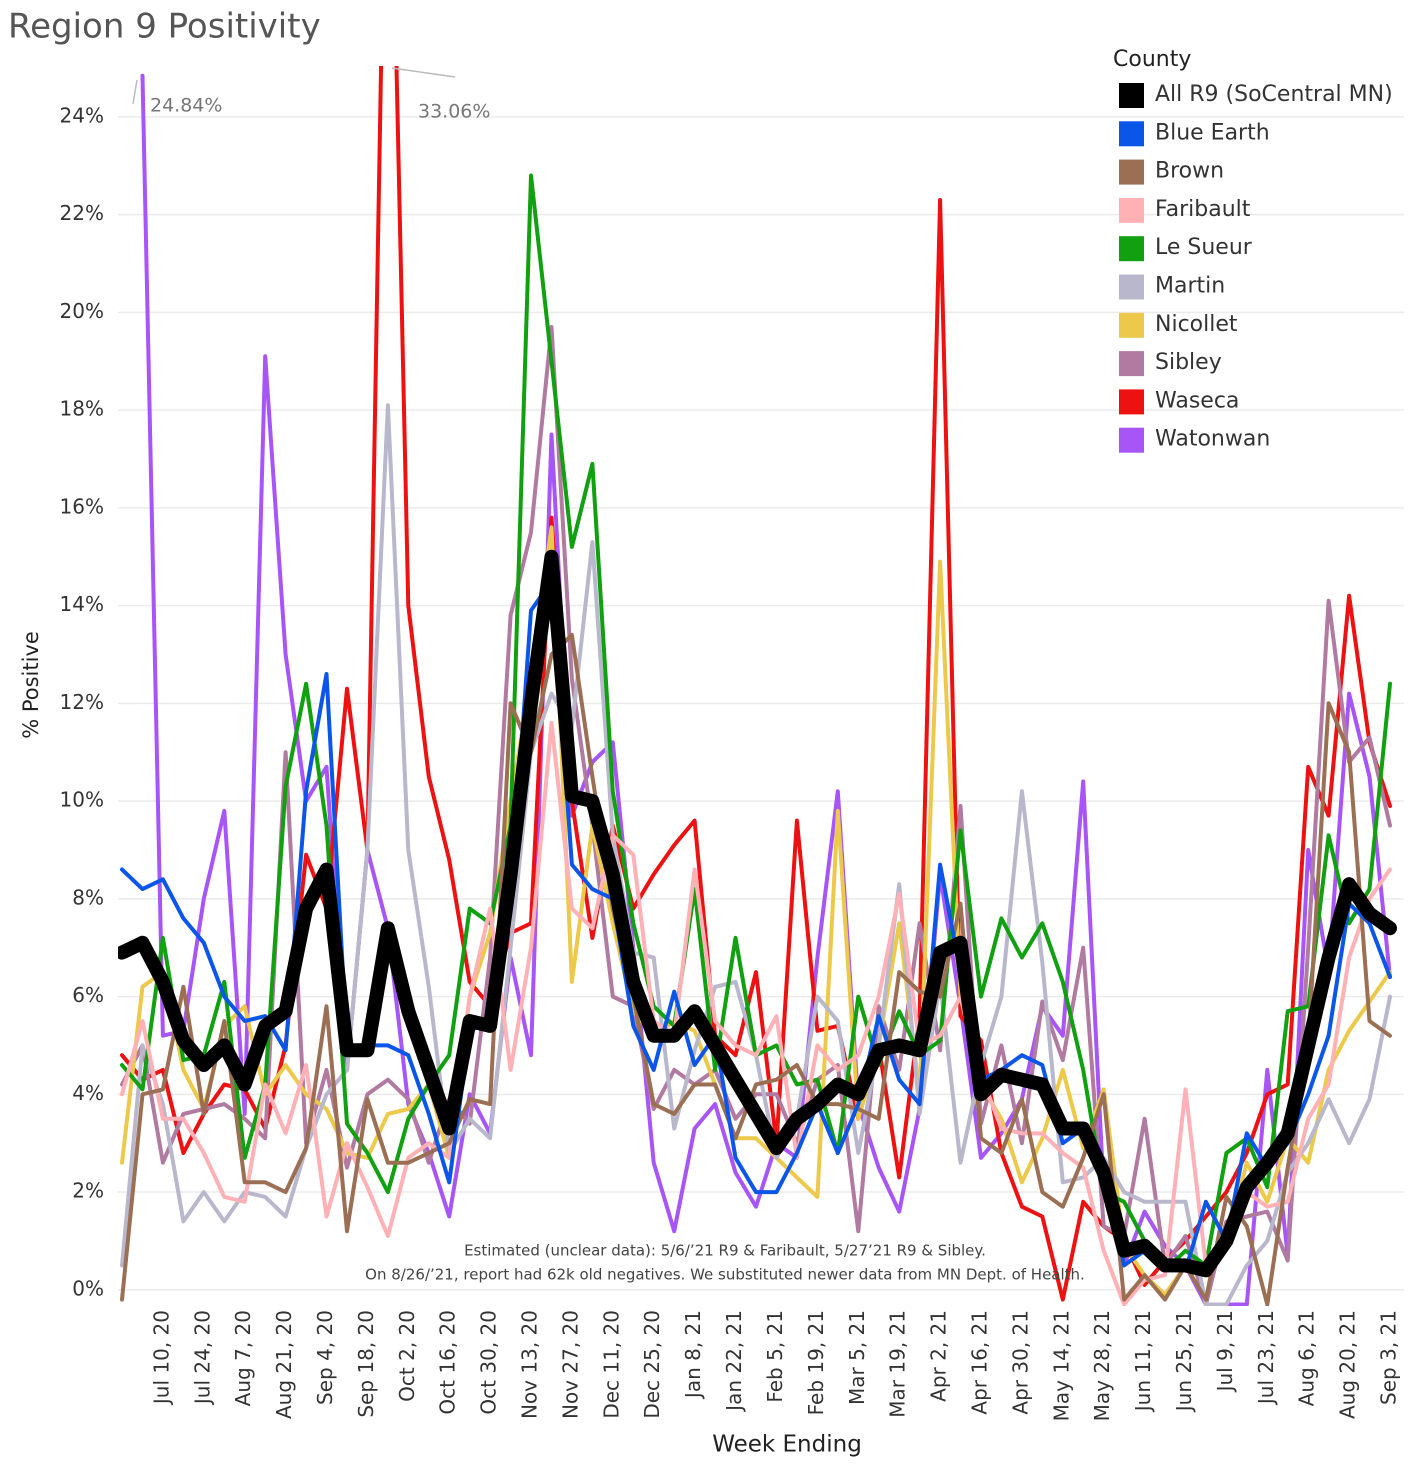 The width and height of the screenshot is (1408, 1477). What do you see at coordinates (82, 213) in the screenshot?
I see `y-tick-label: 22%` at bounding box center [82, 213].